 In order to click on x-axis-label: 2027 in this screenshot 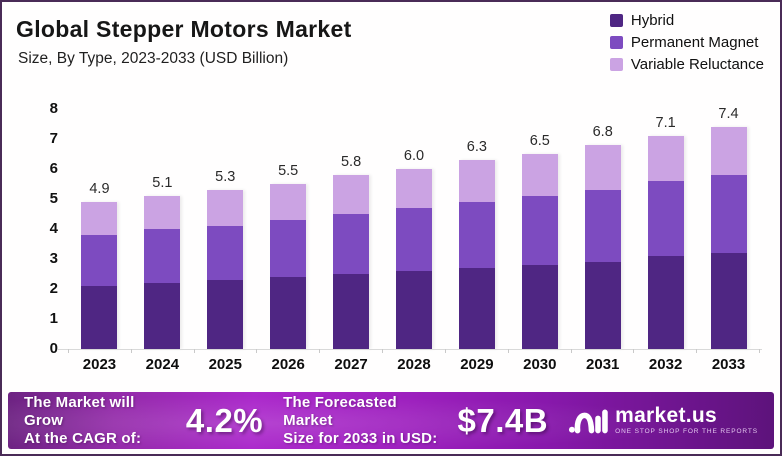, I will do `click(351, 364)`.